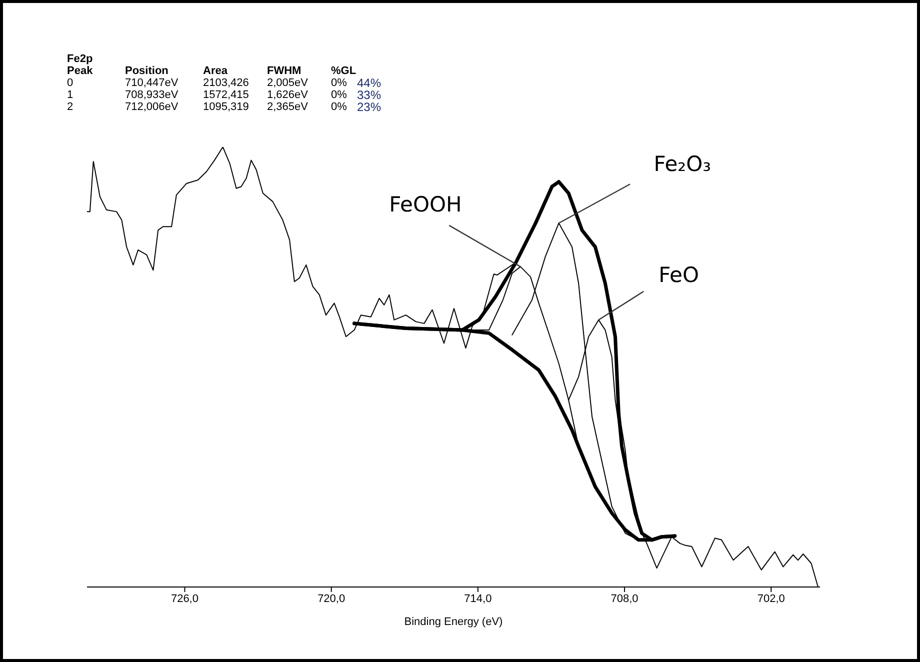 This screenshot has height=662, width=920. Describe the element at coordinates (624, 598) in the screenshot. I see `x-tick-label: 708,0` at that location.